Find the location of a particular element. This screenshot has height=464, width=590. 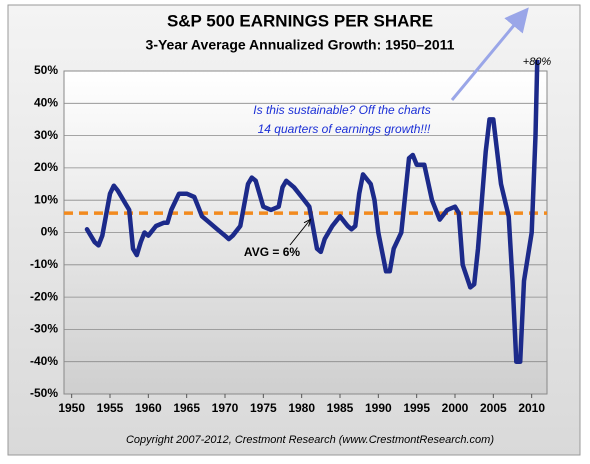

y-tick-label: -10% is located at coordinates (44, 264).